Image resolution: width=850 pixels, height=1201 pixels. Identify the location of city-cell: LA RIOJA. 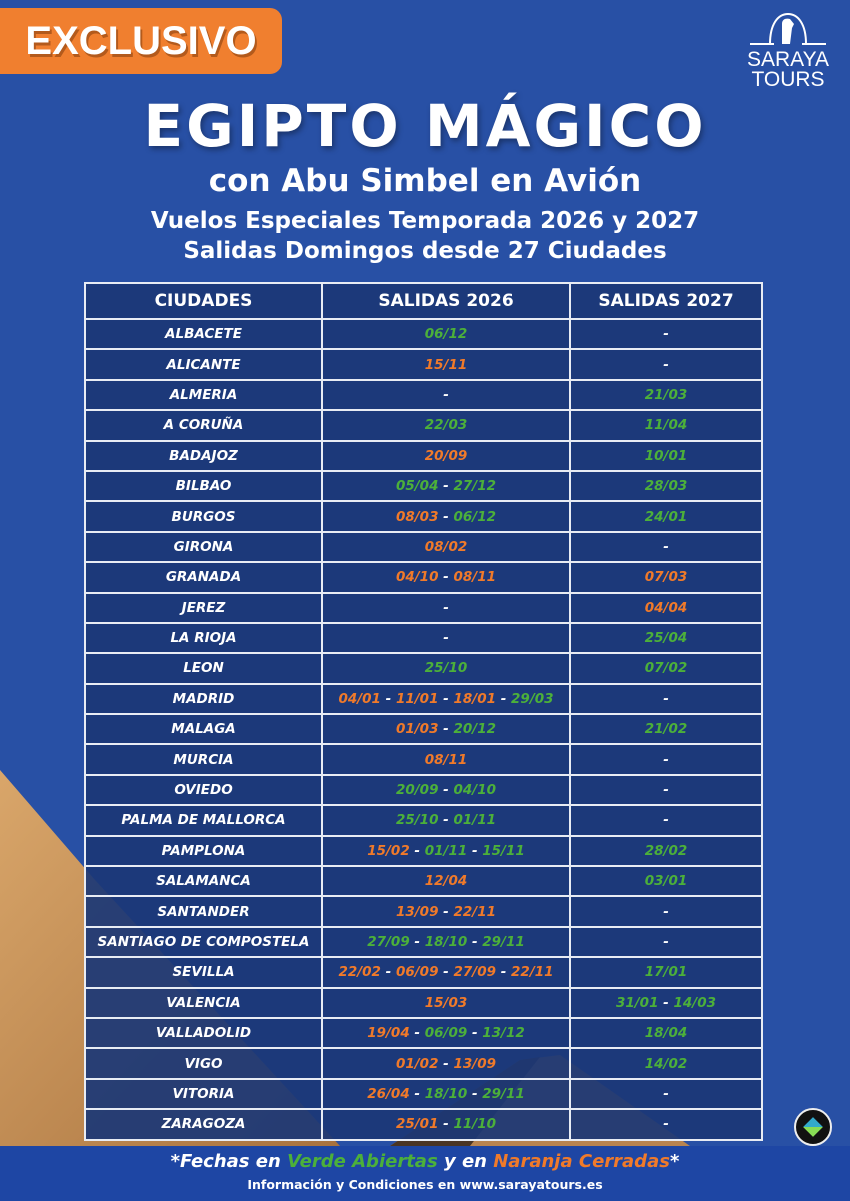
(203, 638).